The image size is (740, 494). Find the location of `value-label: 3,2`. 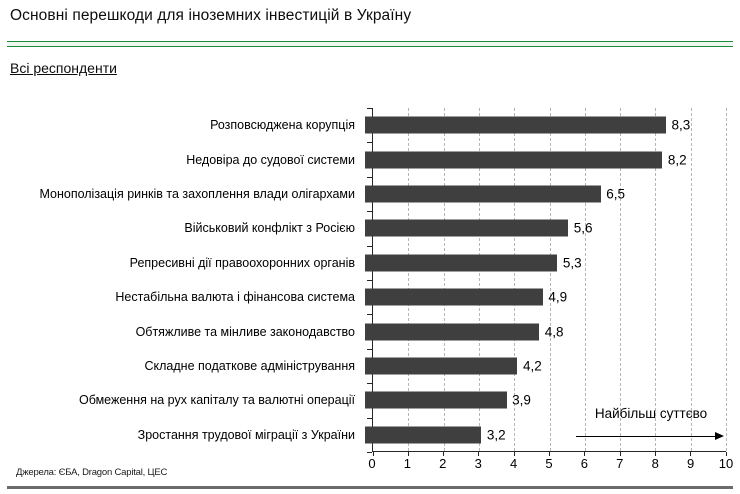

value-label: 3,2 is located at coordinates (496, 435).